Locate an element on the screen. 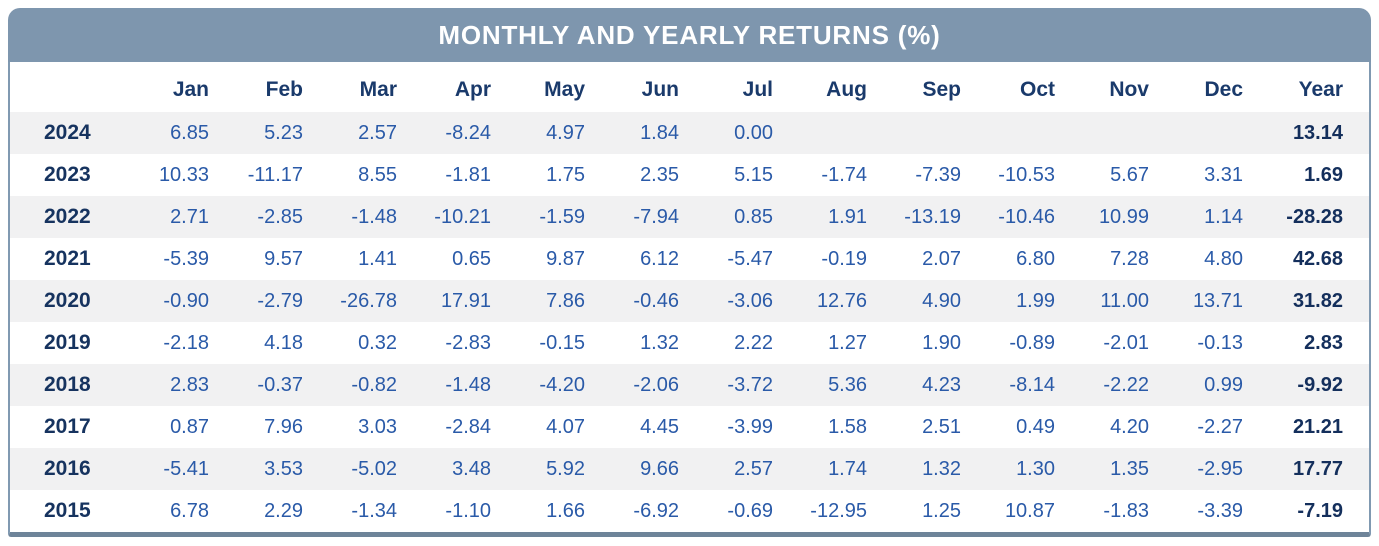 This screenshot has height=546, width=1379. column-header-month: Nov is located at coordinates (1129, 89).